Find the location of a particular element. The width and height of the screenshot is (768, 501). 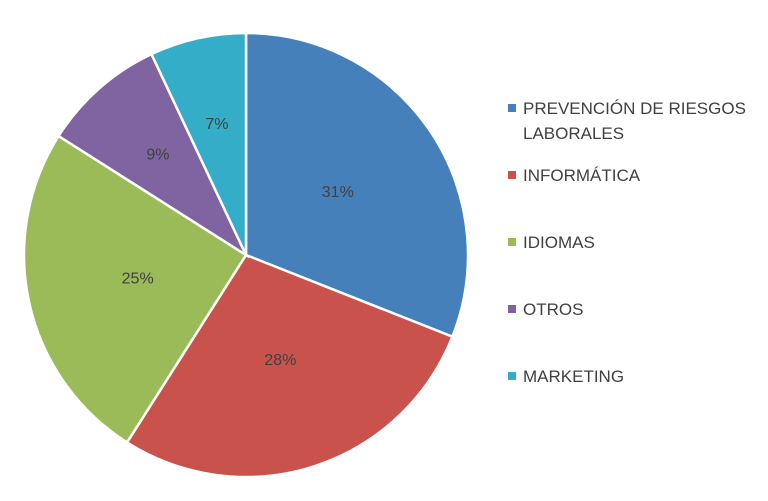

legend-item: MARKETING is located at coordinates (633, 376).